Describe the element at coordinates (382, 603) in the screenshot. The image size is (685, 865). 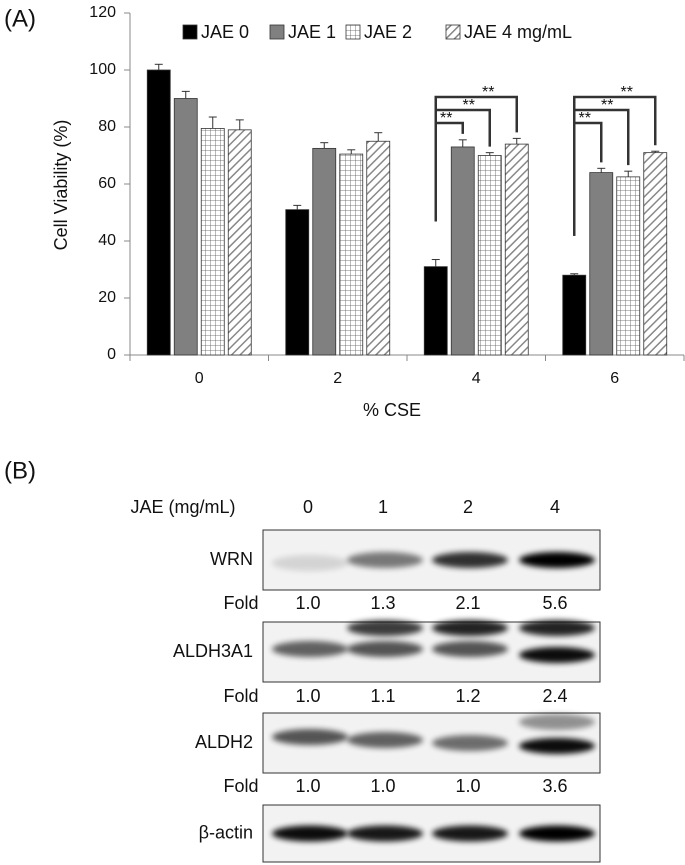
I see `fold-value: 1.3` at that location.